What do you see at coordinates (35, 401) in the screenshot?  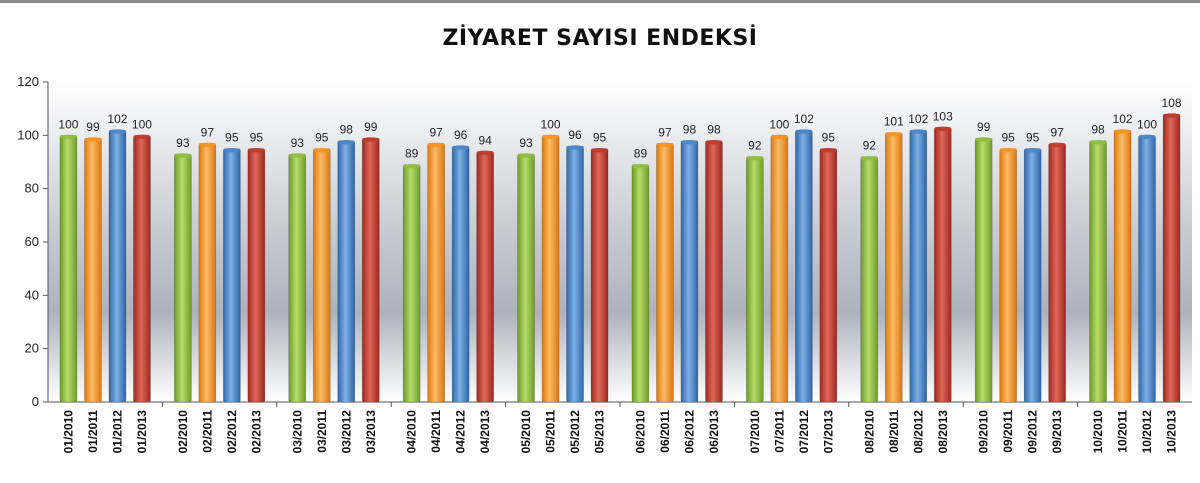 I see `y-tick-label: 0` at bounding box center [35, 401].